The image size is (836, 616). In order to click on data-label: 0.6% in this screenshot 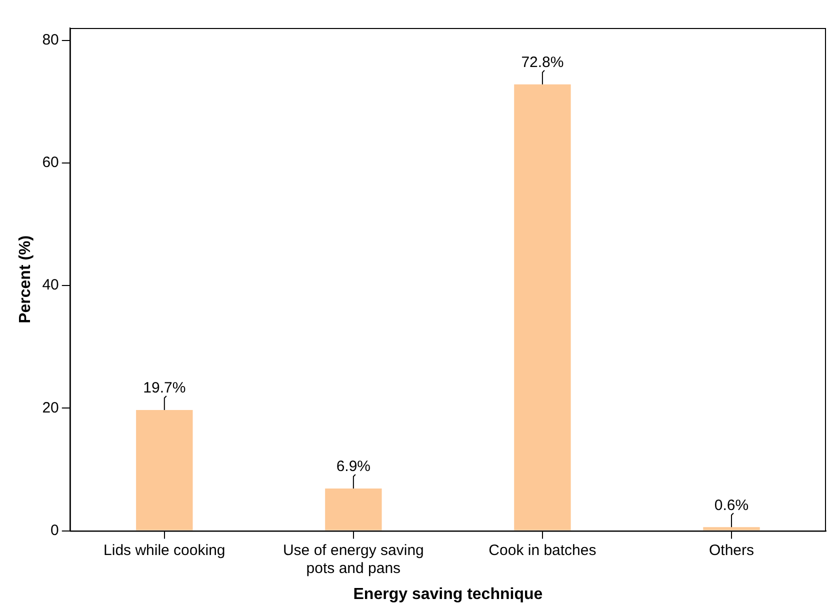, I will do `click(731, 505)`.